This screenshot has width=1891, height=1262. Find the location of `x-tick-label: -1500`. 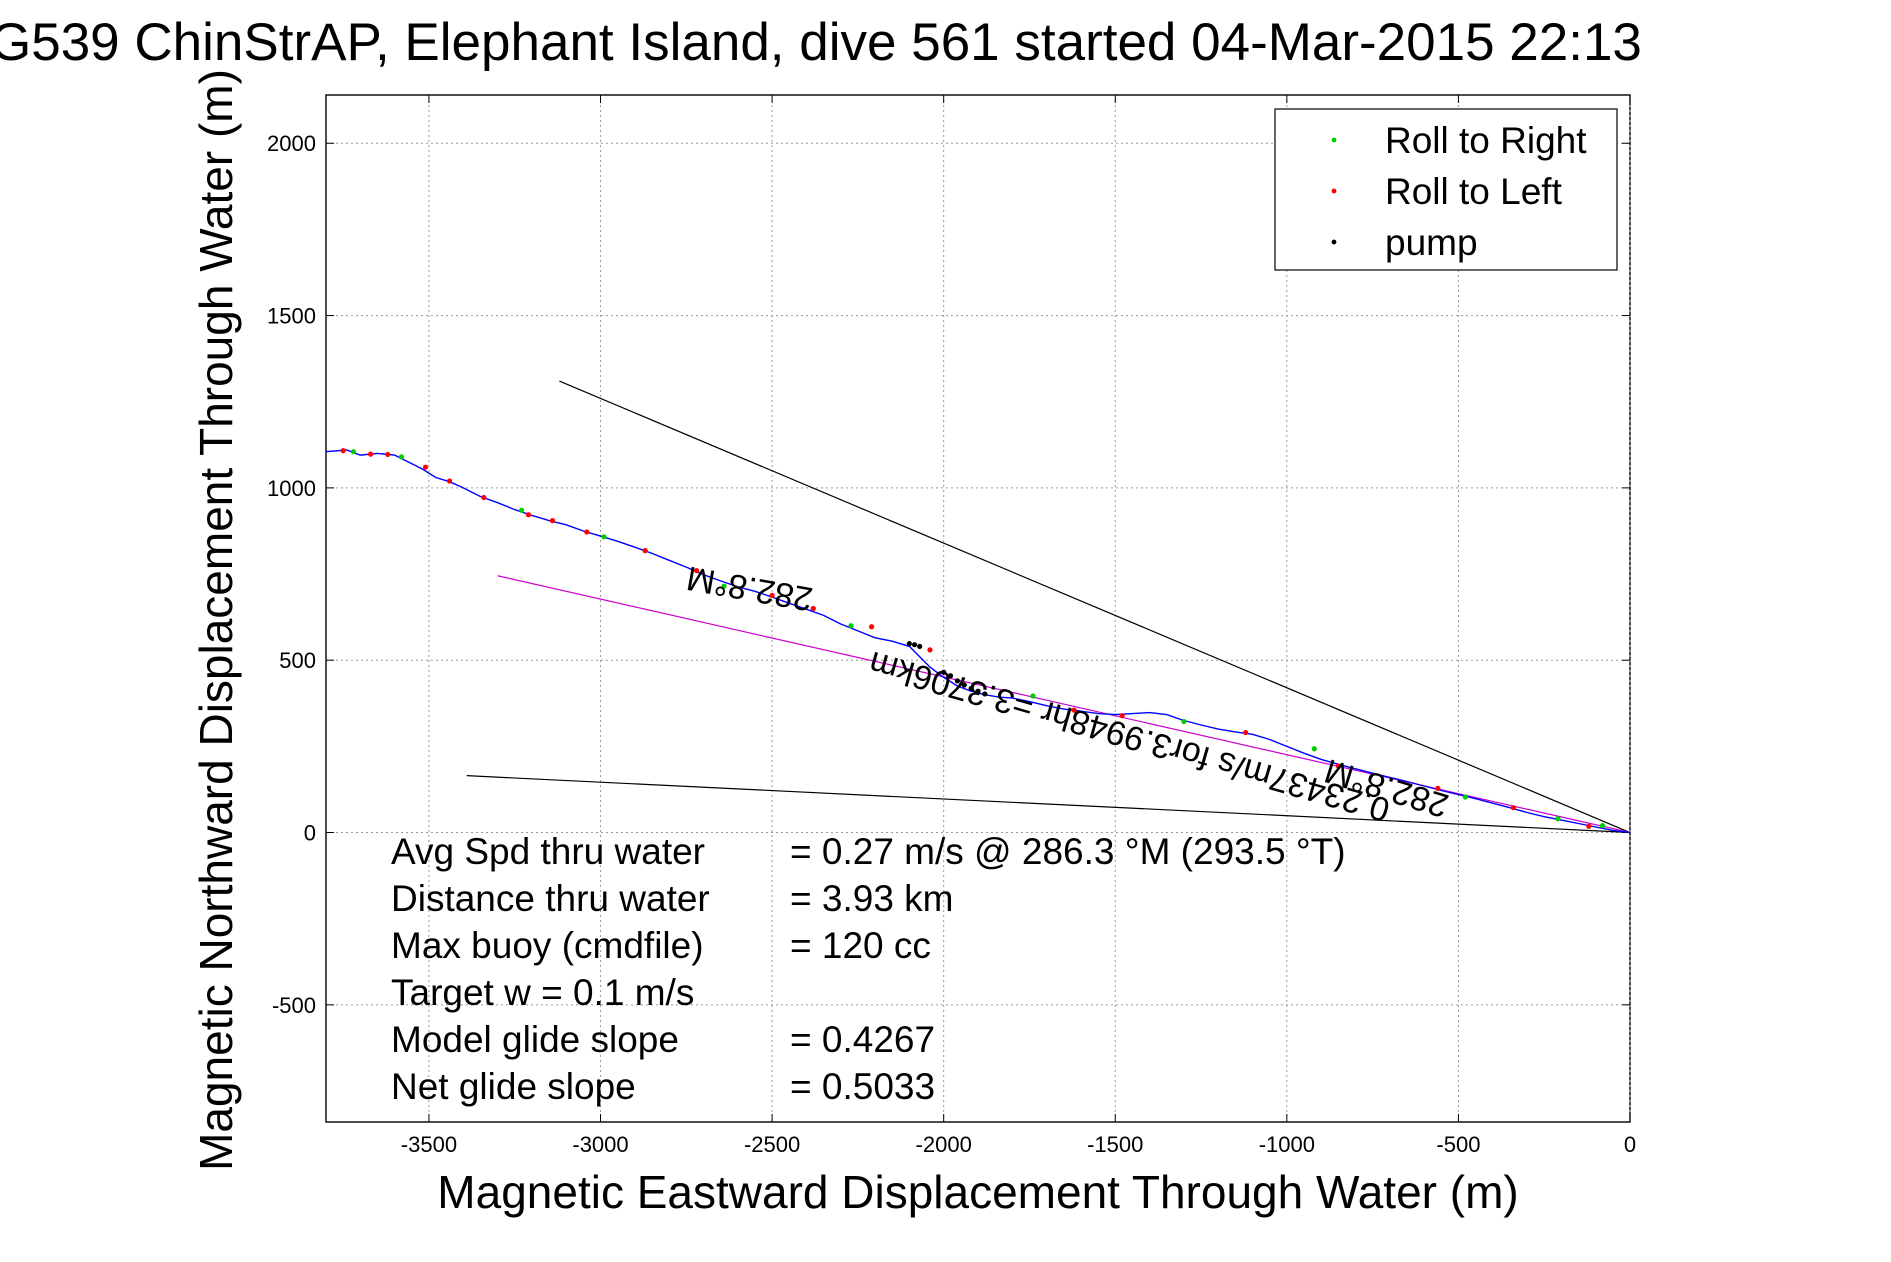

x-tick-label: -1500 is located at coordinates (1115, 1144).